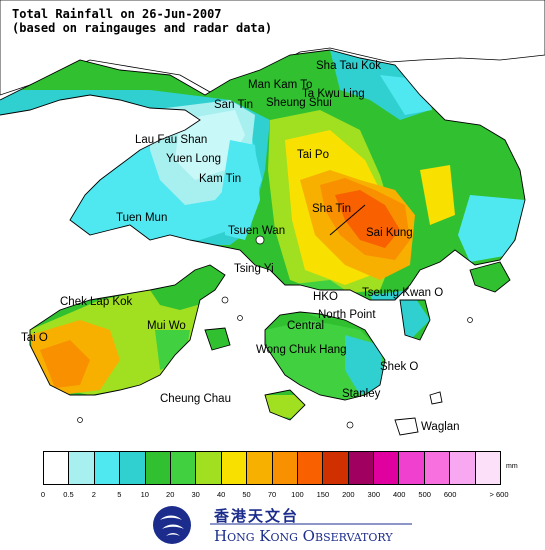  Describe the element at coordinates (347, 315) in the screenshot. I see `place-north-point: North Point` at that location.